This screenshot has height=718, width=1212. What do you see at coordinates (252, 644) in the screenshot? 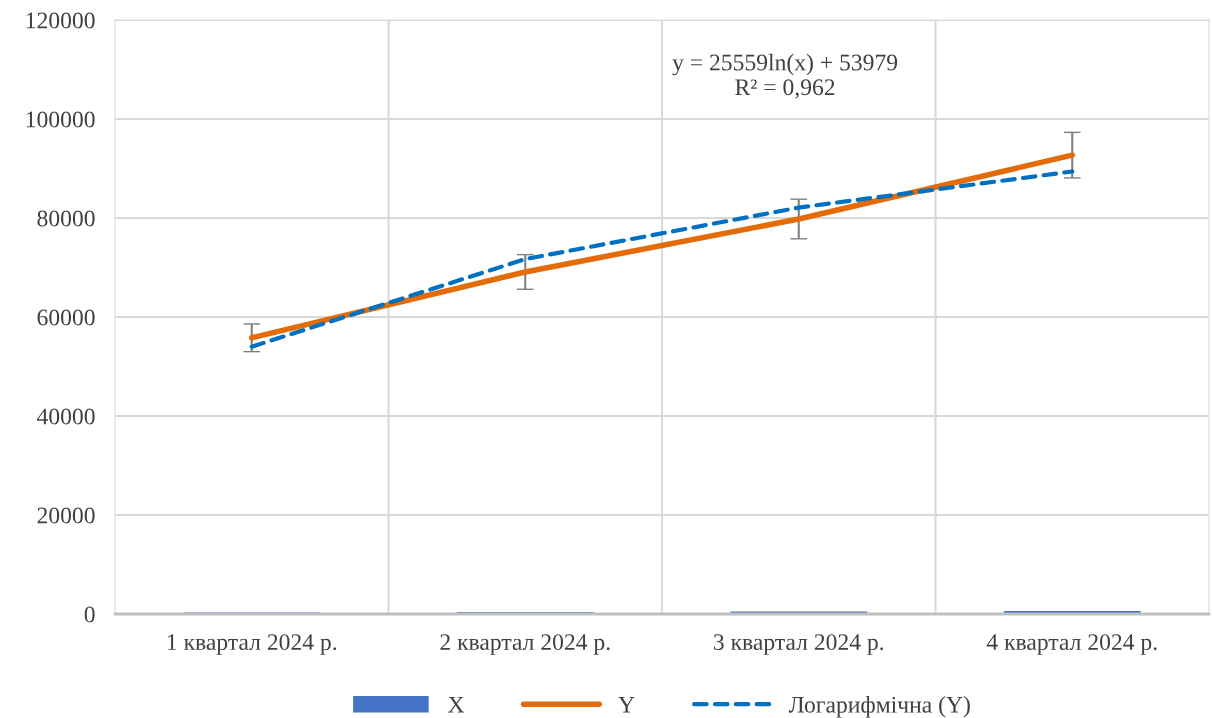
I see `x-tick-label: 1 квартал 2024 р.` at bounding box center [252, 644].